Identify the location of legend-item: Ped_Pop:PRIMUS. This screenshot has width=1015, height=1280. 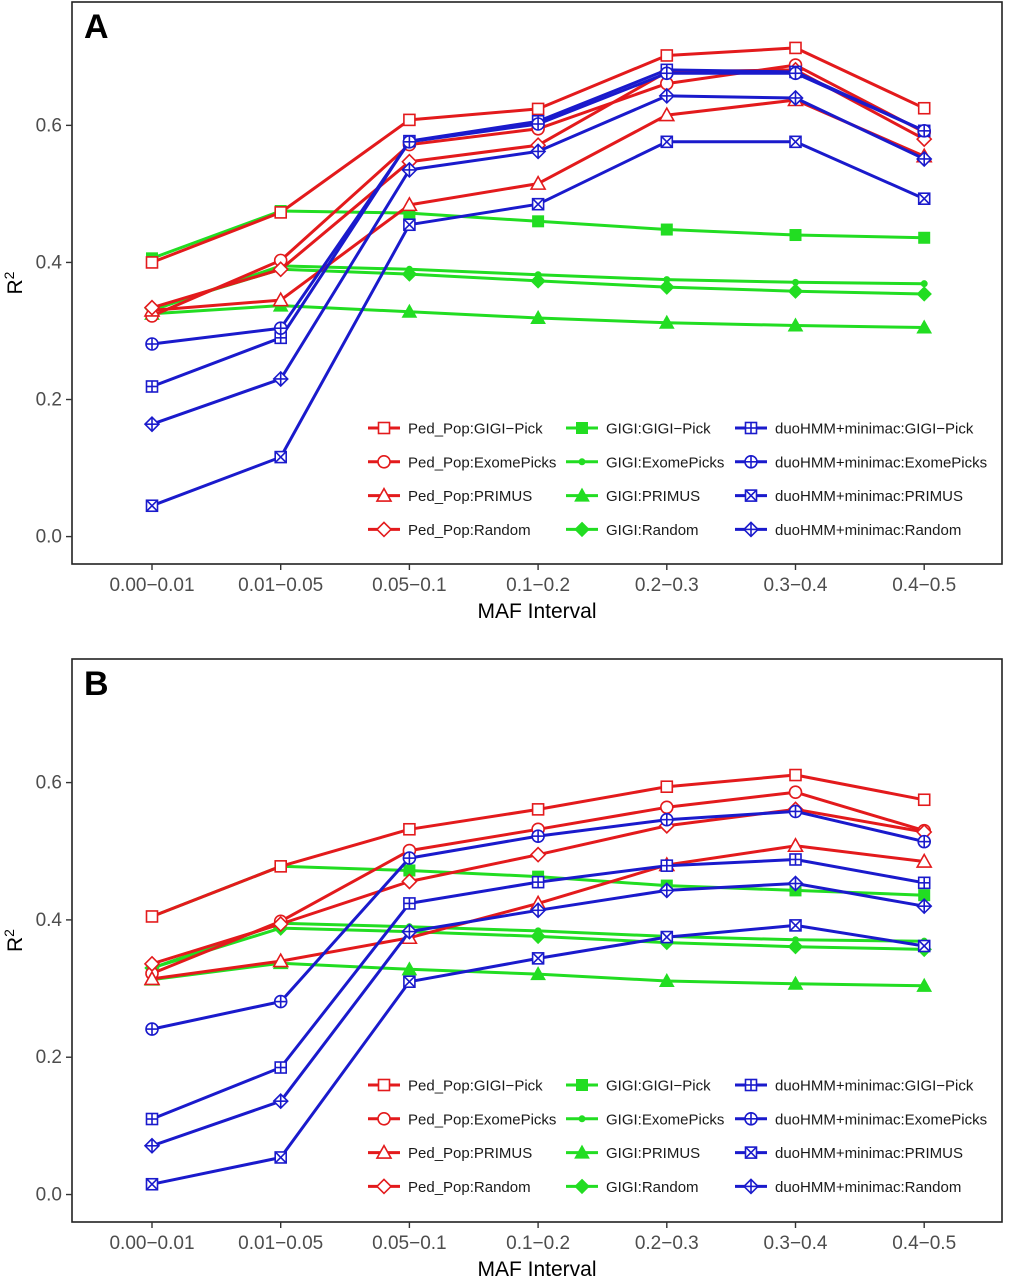
(450, 1152).